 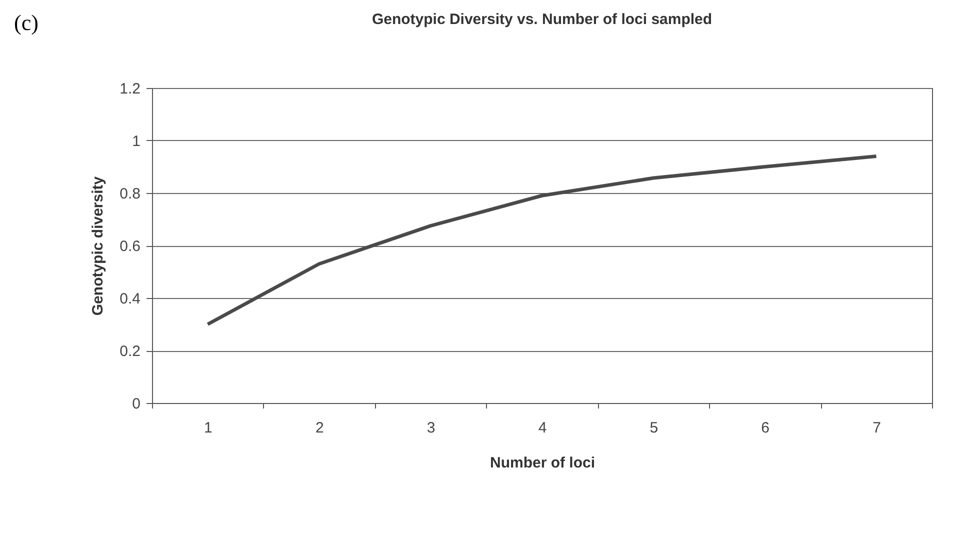 I want to click on y-tick-label: 1.2, so click(x=130, y=89).